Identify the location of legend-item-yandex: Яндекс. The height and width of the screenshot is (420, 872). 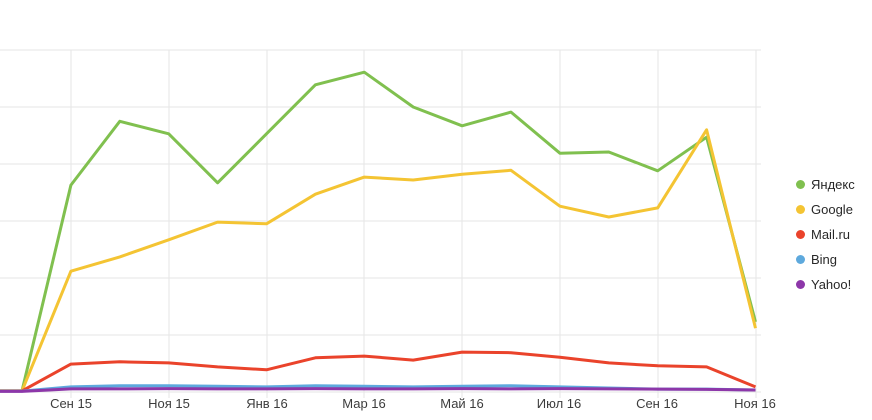
(825, 184).